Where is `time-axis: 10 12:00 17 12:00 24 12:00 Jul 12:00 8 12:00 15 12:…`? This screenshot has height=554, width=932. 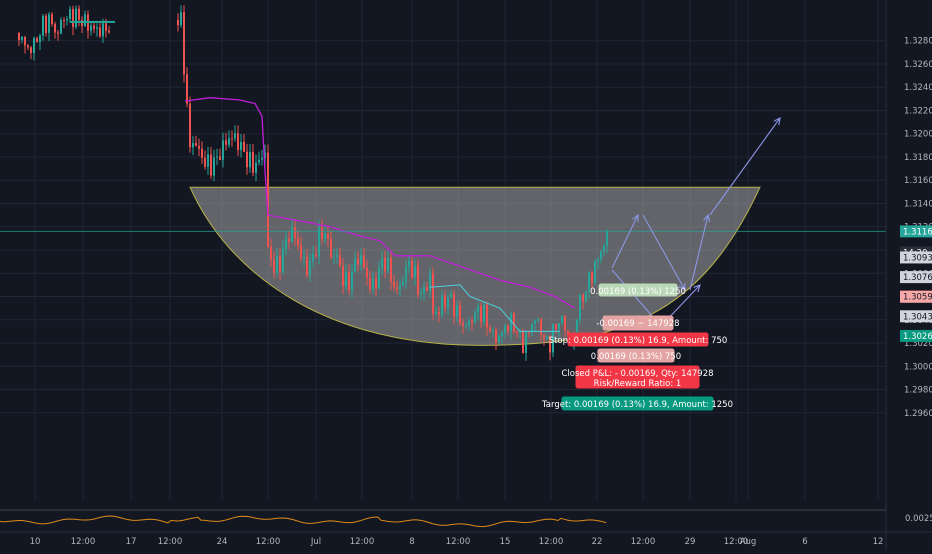
time-axis: 10 12:00 17 12:00 24 12:00 Jul 12:00 8 12:00 15 12:… is located at coordinates (466, 539).